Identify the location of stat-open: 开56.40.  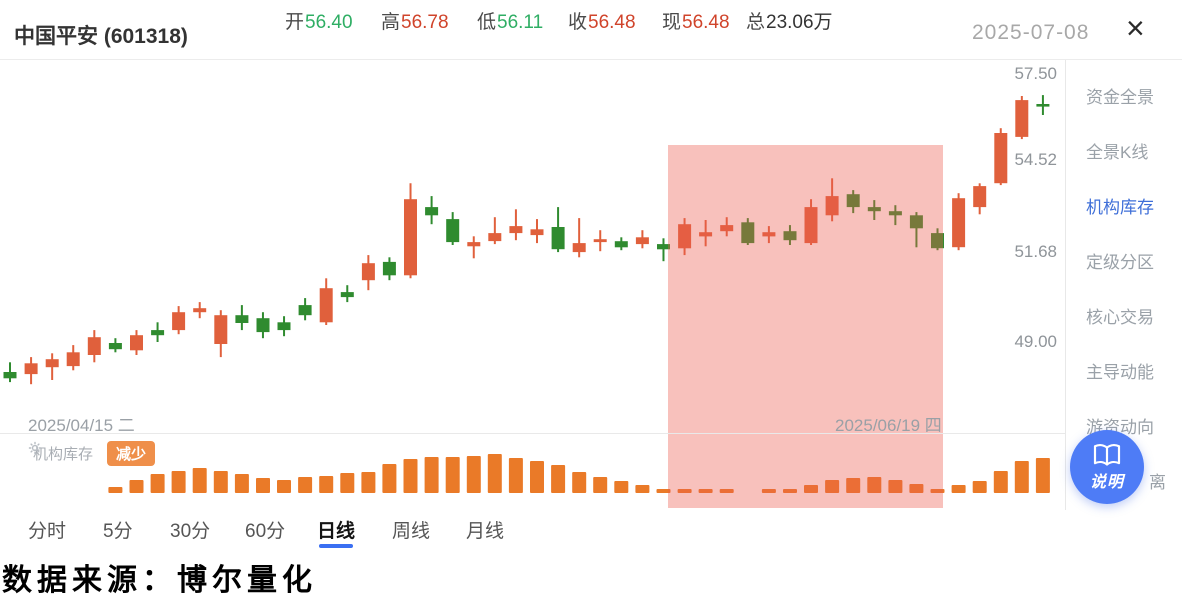
(319, 20).